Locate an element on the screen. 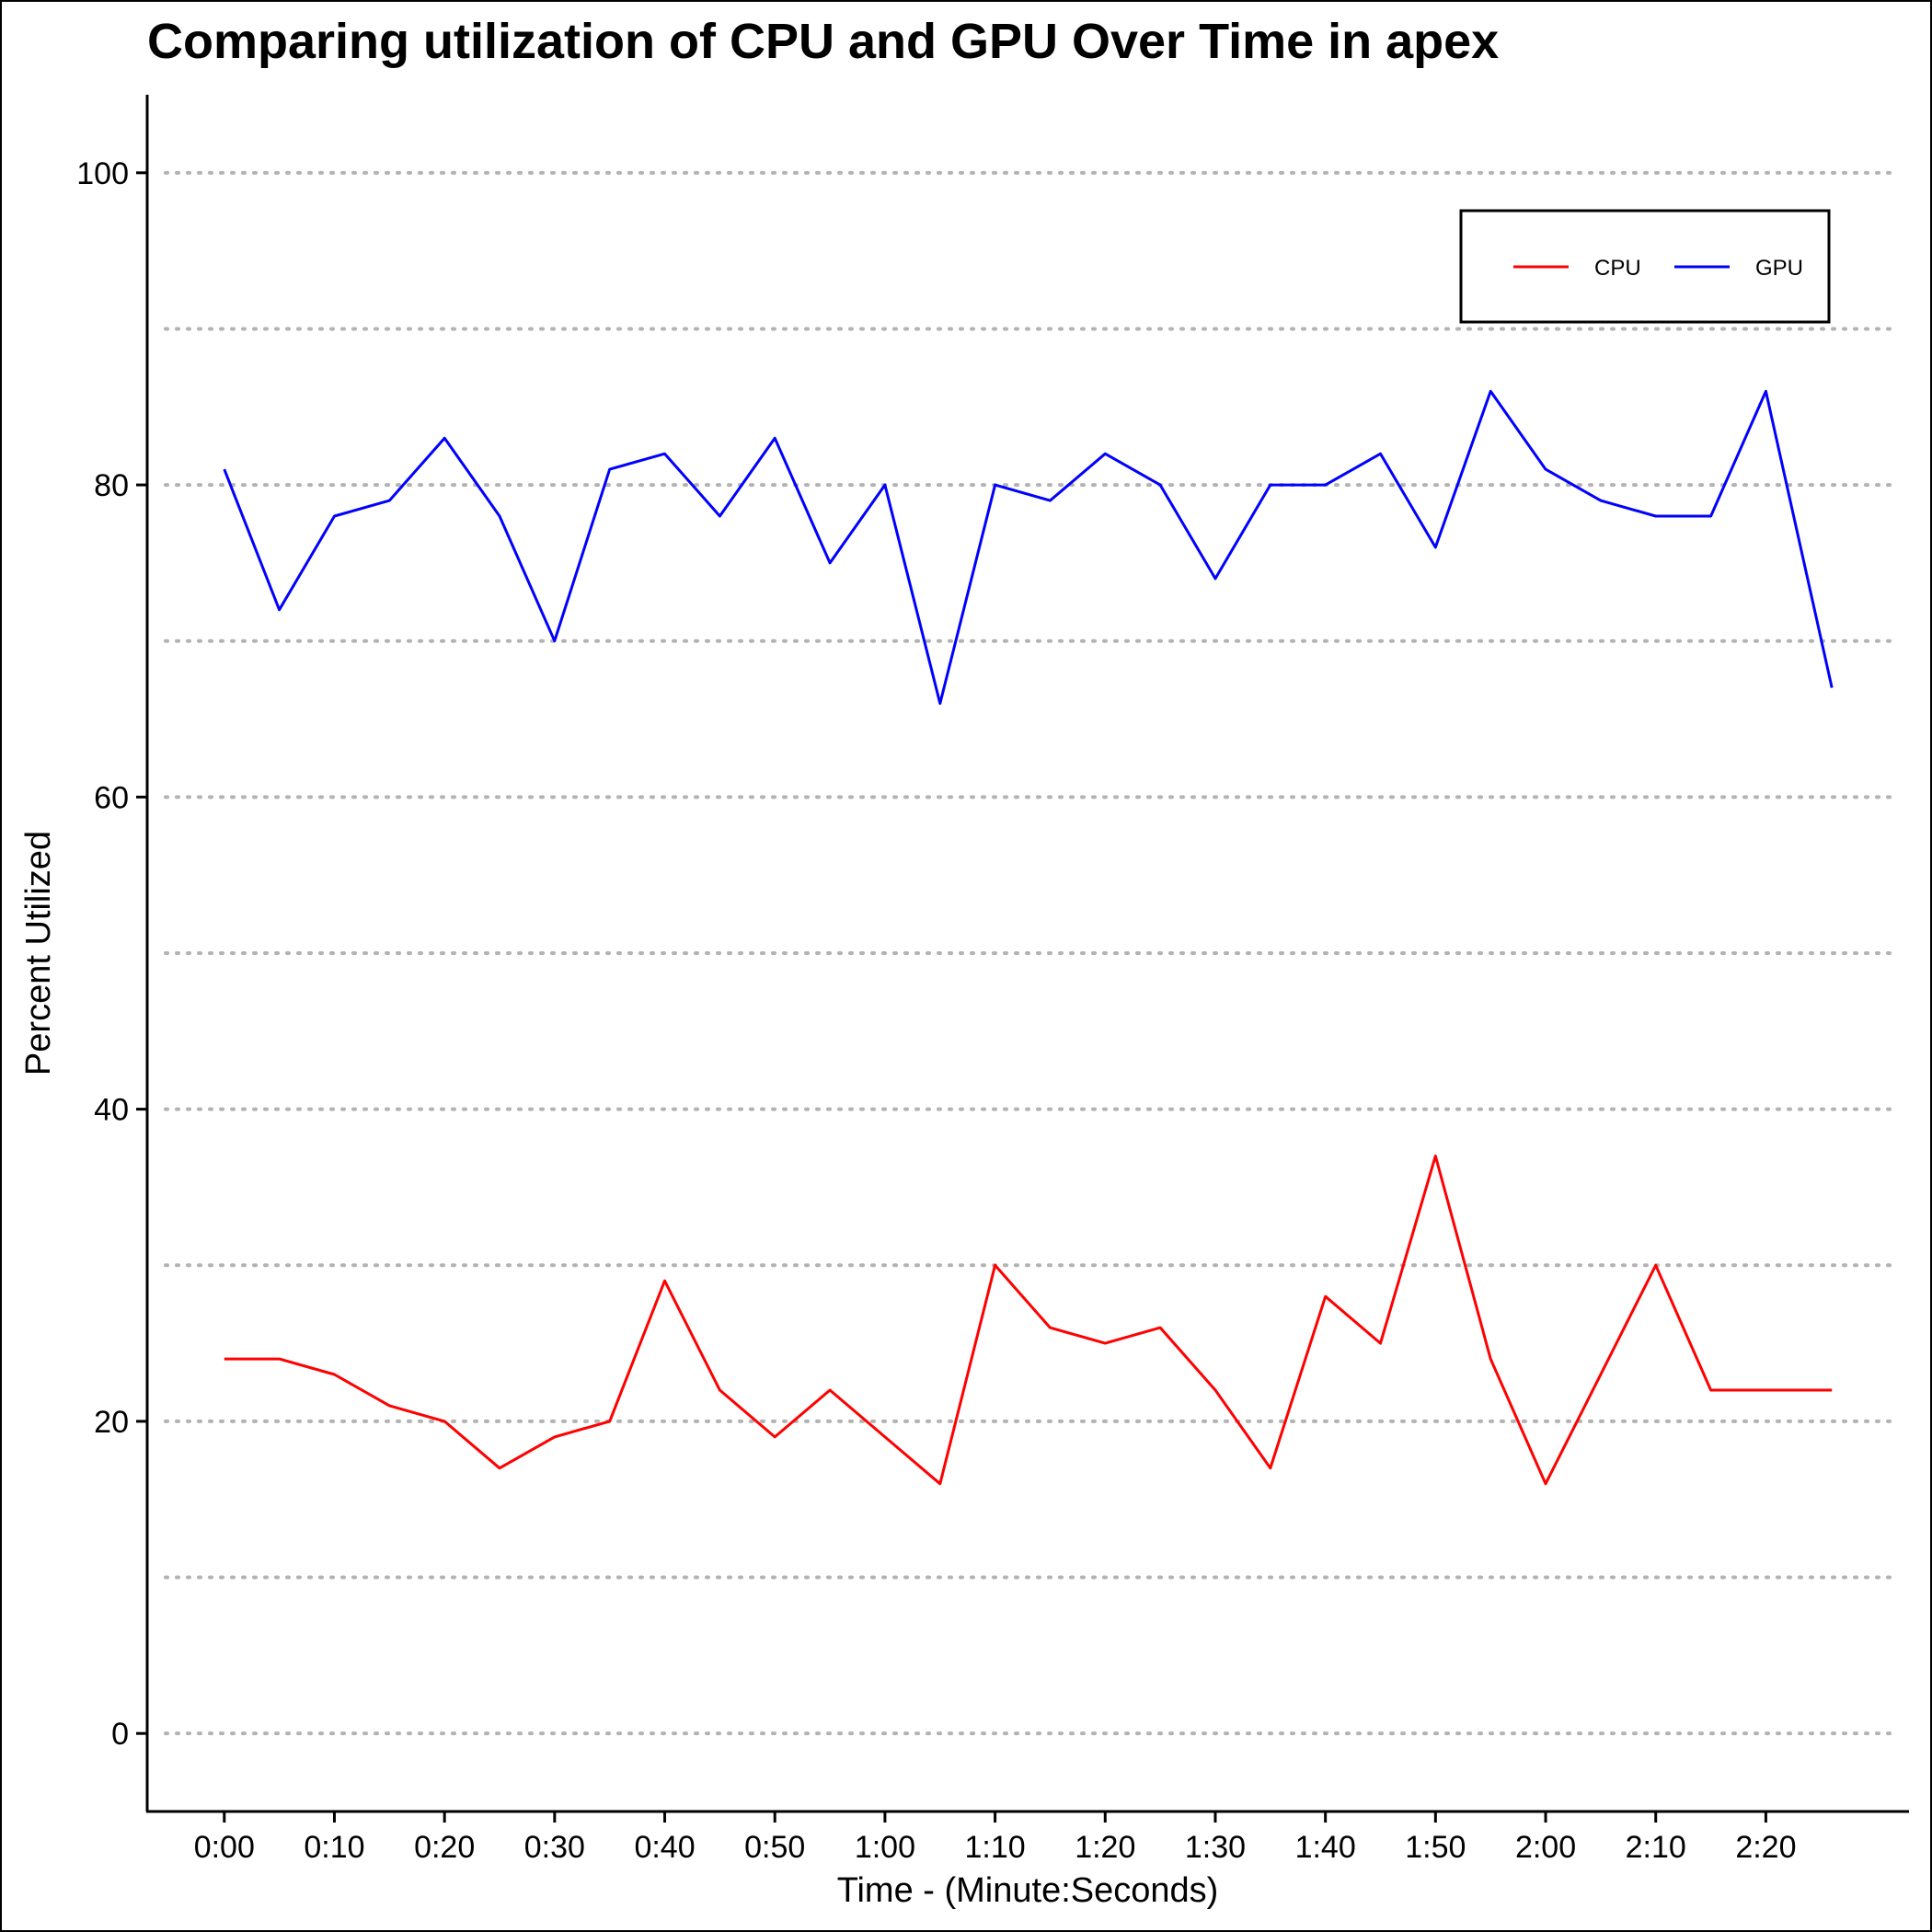 The width and height of the screenshot is (1932, 1932). legend-gpu-label: GPU is located at coordinates (1779, 268).